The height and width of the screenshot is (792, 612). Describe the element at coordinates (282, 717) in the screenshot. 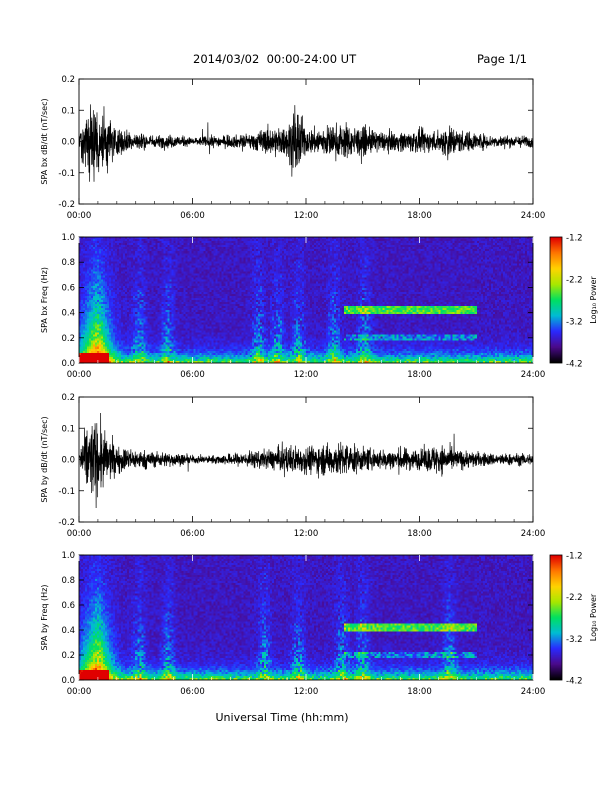

I see `x-axis-label: Universal Time (hh:mm)` at that location.